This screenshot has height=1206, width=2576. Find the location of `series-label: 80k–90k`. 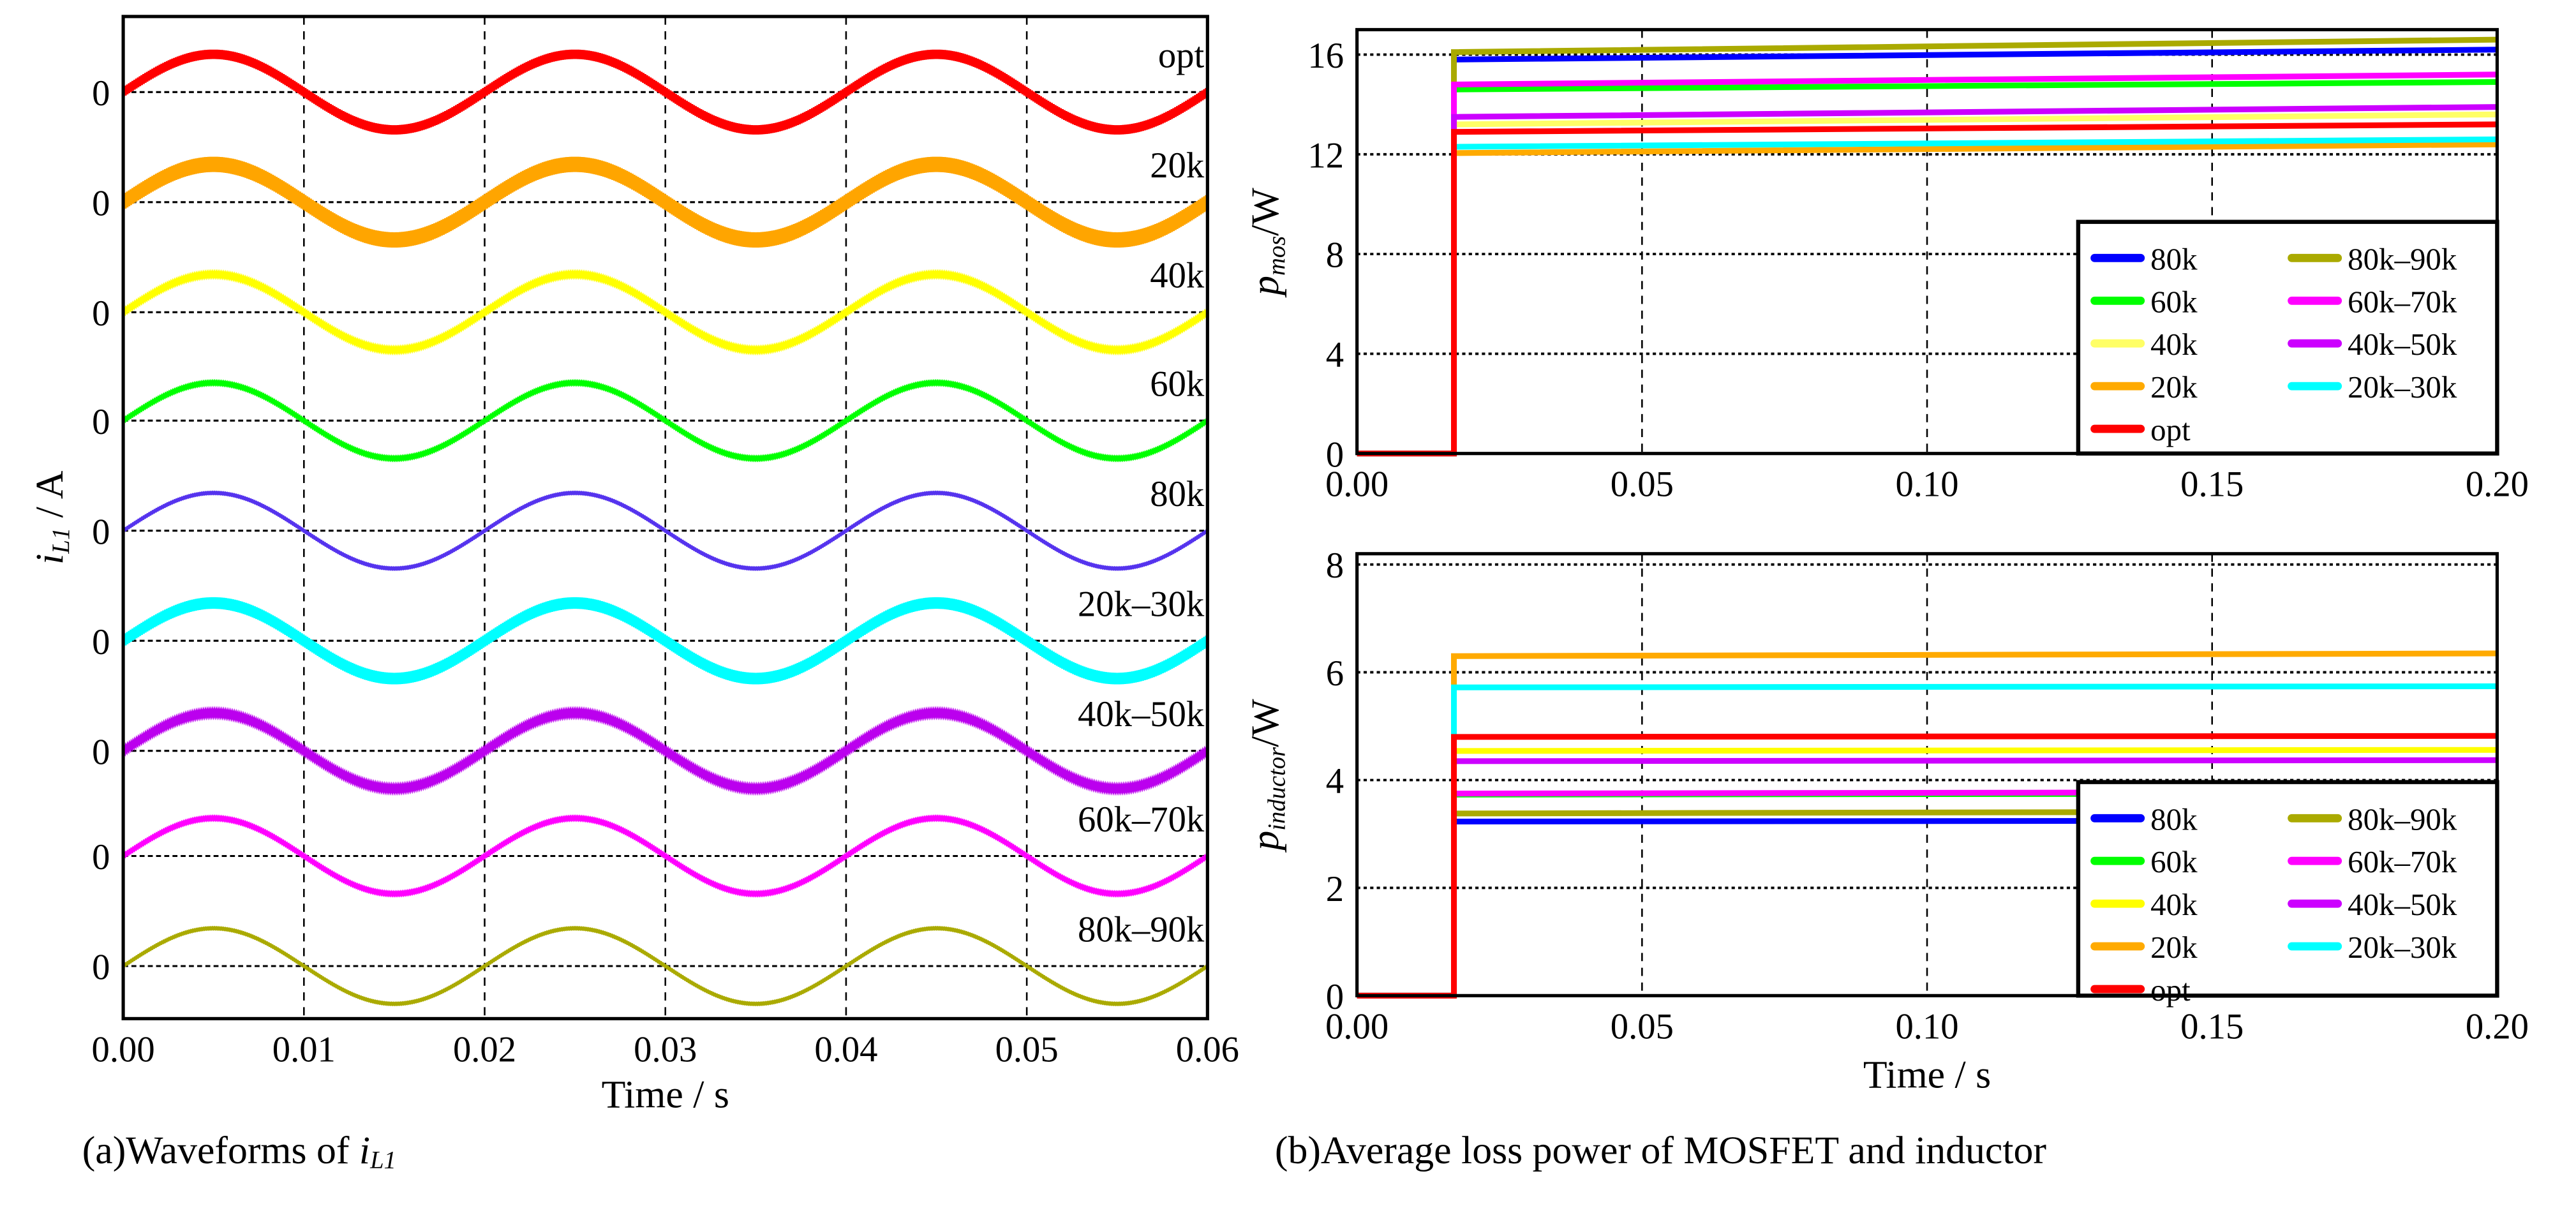

series-label: 80k–90k is located at coordinates (1141, 929).